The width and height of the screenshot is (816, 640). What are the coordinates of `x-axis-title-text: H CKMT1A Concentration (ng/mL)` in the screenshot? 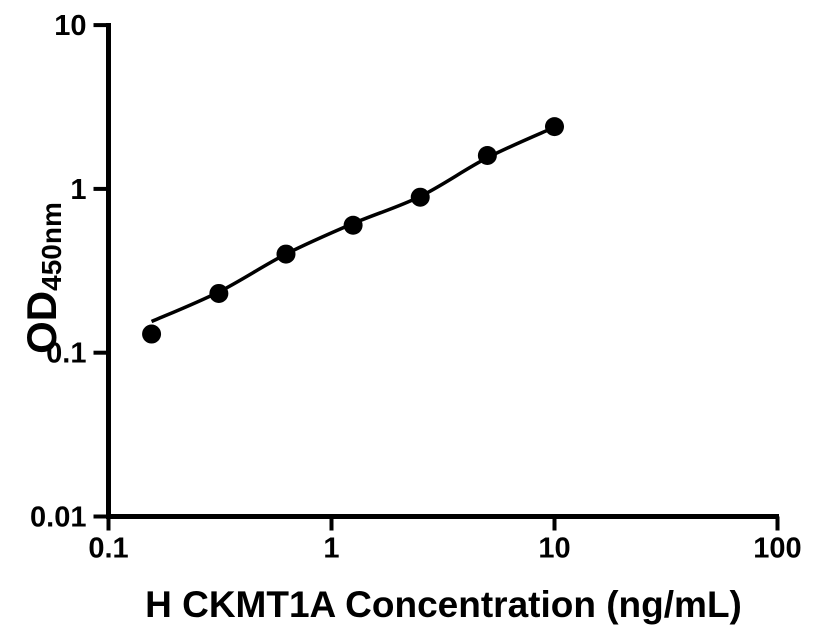 It's located at (443, 604).